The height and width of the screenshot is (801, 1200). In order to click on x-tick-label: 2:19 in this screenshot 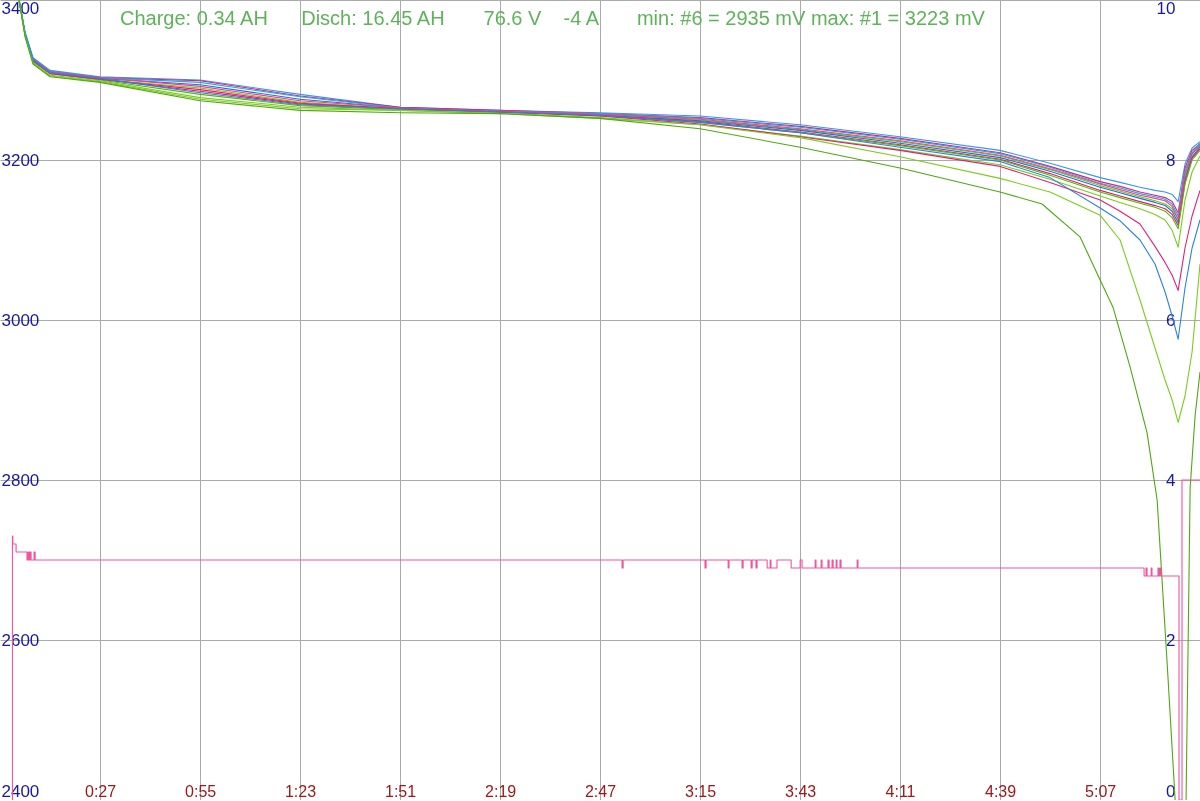, I will do `click(501, 791)`.